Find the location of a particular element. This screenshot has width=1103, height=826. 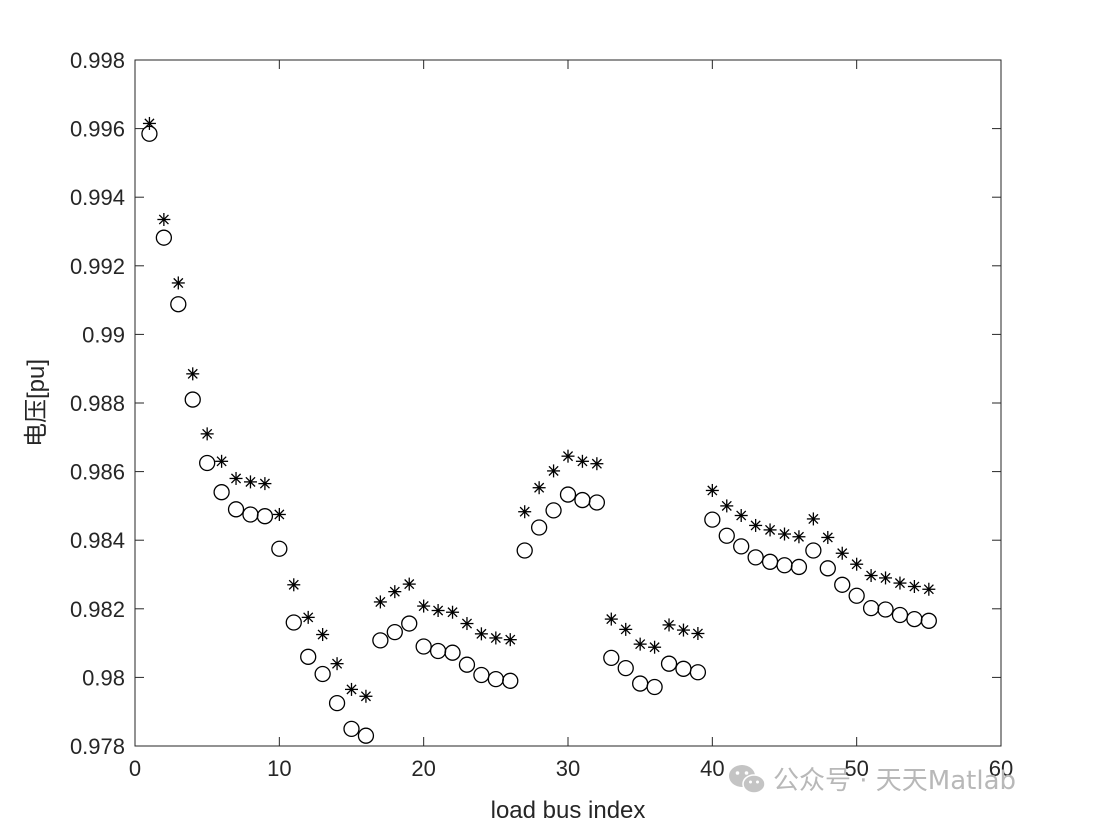

y-tick-label: 0.998 is located at coordinates (97, 60).